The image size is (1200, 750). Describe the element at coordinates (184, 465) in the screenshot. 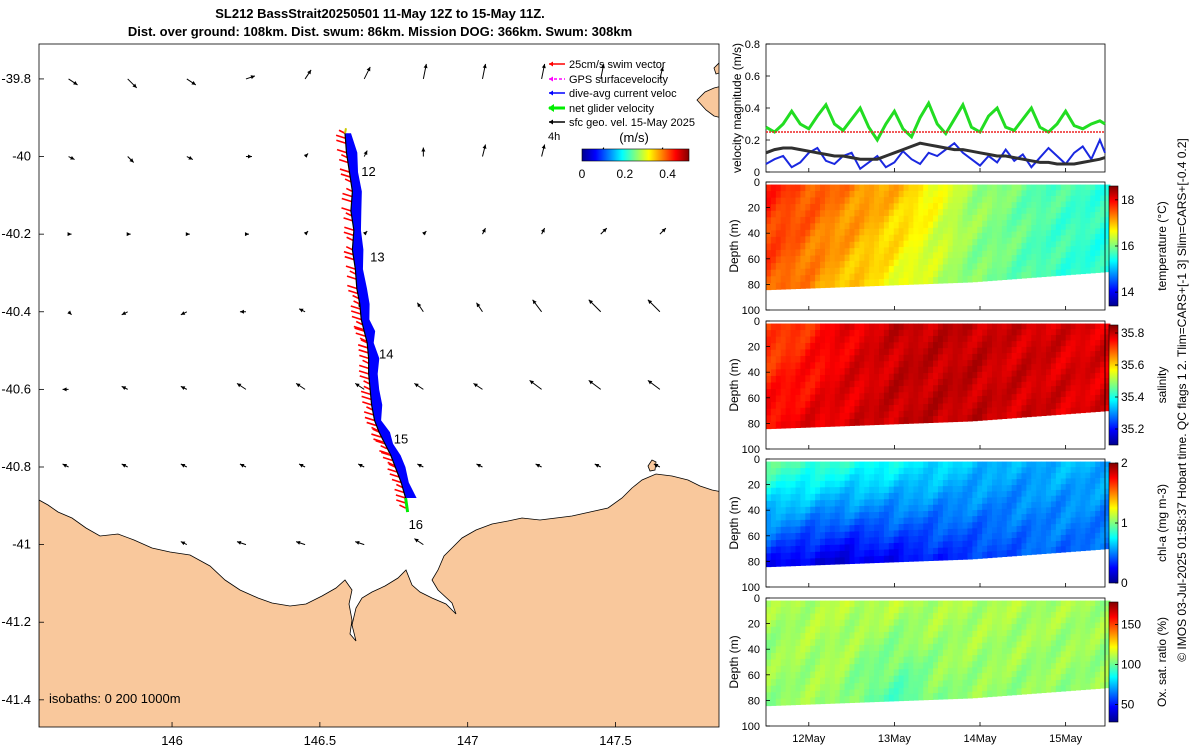

I see `geo-velocity-arrow` at that location.